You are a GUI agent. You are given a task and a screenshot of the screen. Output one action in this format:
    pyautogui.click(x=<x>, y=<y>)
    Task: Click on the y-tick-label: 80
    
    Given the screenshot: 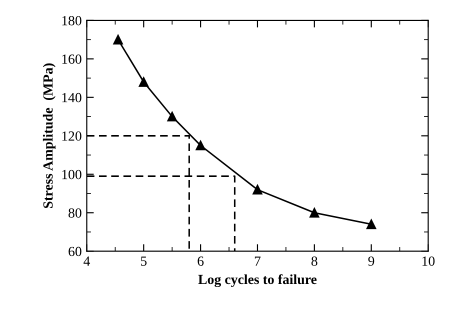 What is the action you would take?
    pyautogui.click(x=75, y=213)
    